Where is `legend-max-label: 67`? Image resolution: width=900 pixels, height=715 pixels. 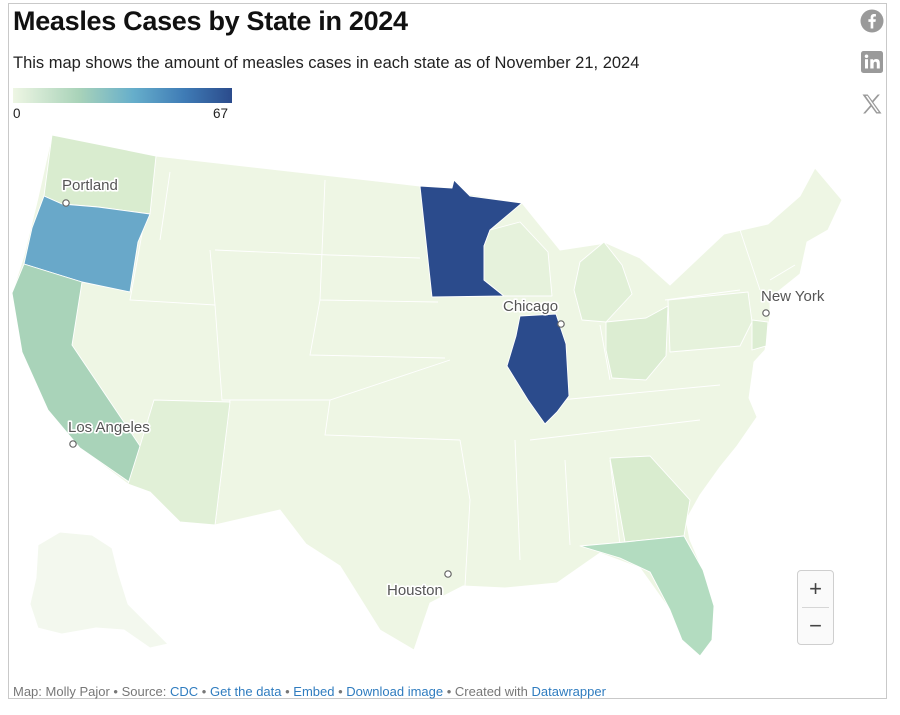 legend-max-label: 67 is located at coordinates (221, 113).